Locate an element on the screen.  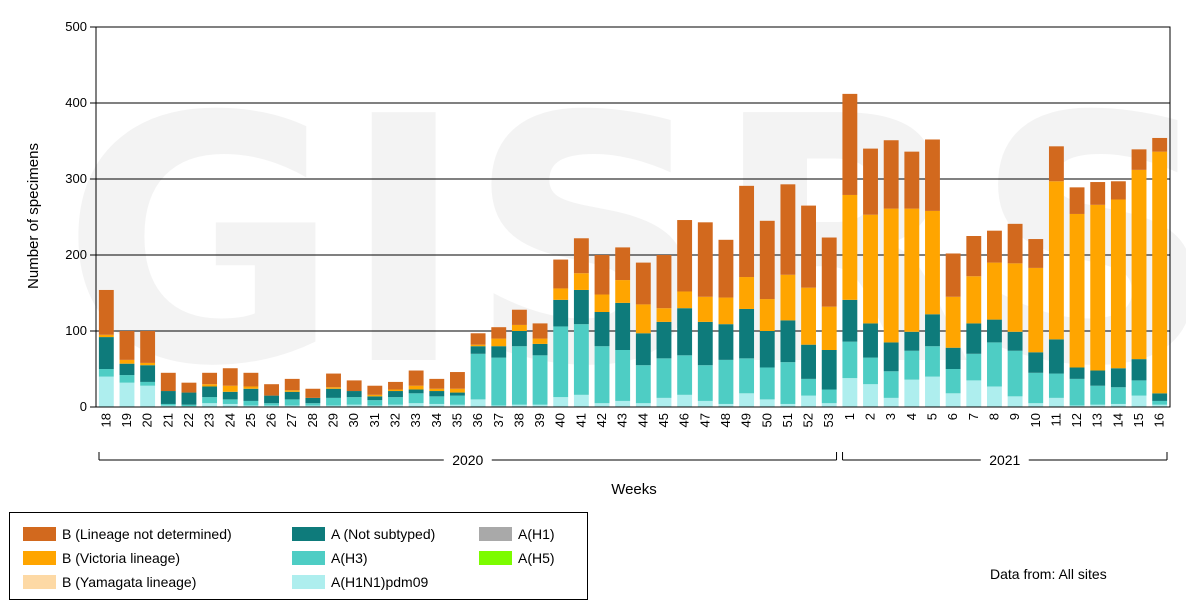
year-label: 2021 is located at coordinates (1004, 460).